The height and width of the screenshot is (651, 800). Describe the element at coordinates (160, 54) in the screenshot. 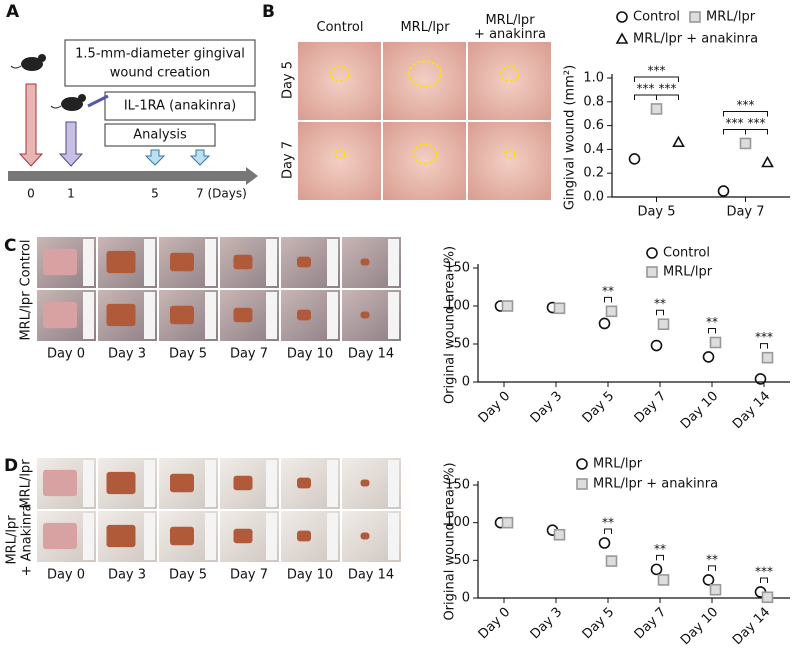

I see `box-text: 1.5-mm-diameter gingival` at that location.